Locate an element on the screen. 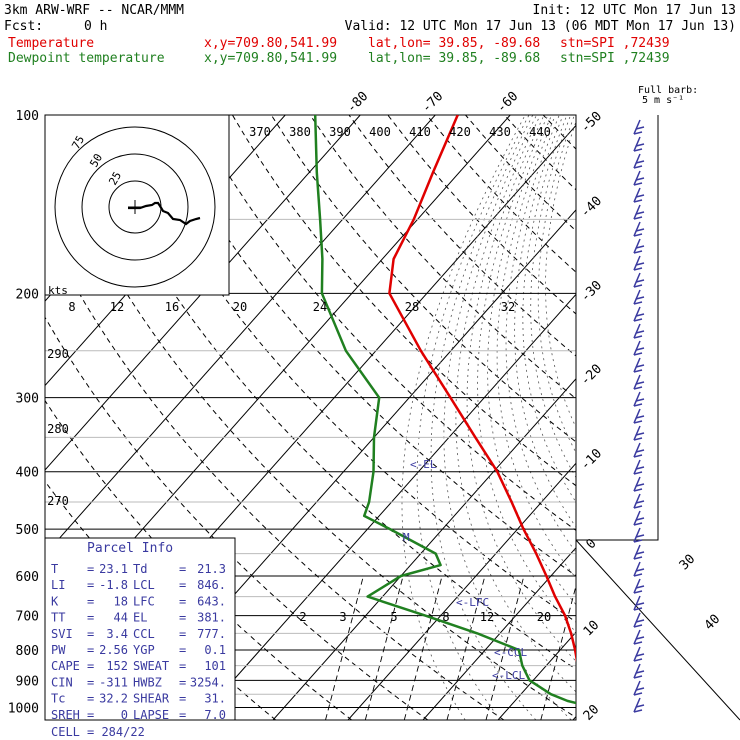 The image size is (740, 740). parcel-index-label: SREH is located at coordinates (65, 715).